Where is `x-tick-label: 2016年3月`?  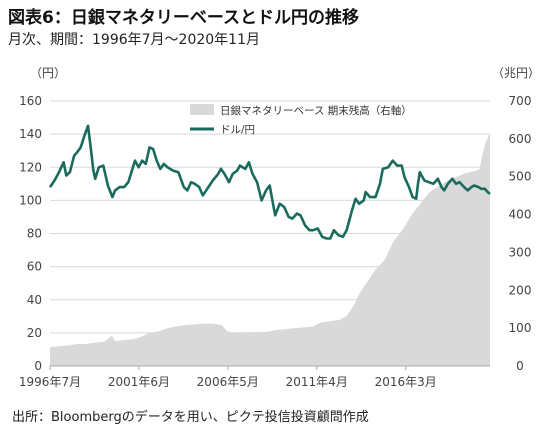 x-tick-label: 2016年3月 is located at coordinates (406, 382).